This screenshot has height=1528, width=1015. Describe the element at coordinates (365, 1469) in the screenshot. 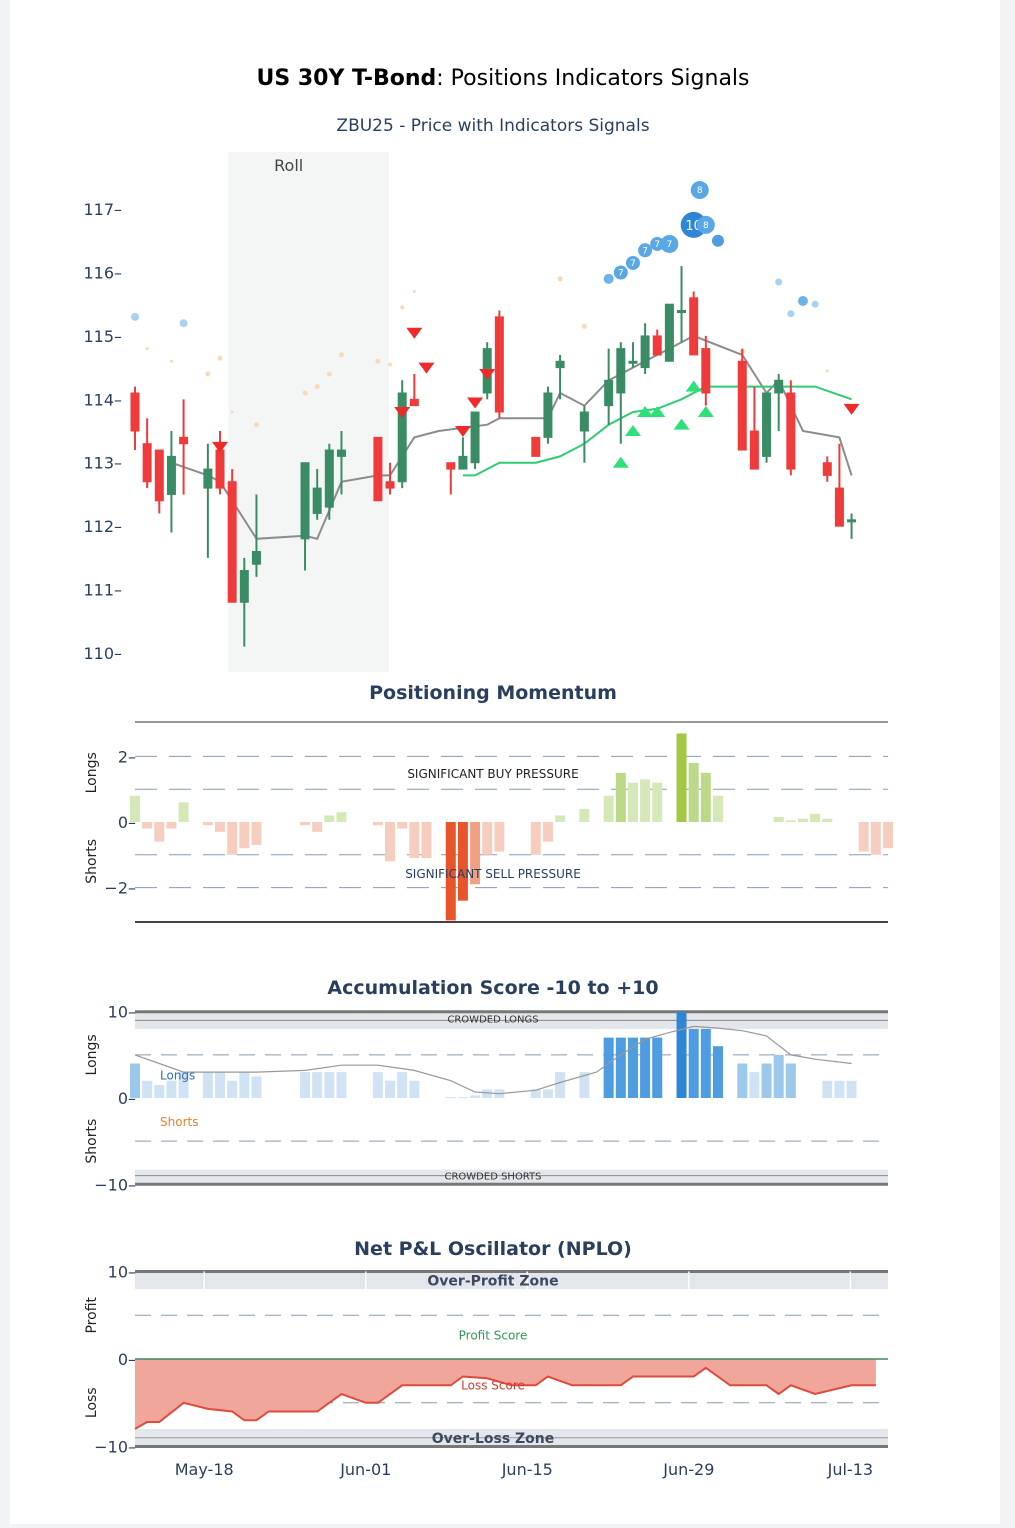

I see `date-tick-label: Jun-01` at that location.